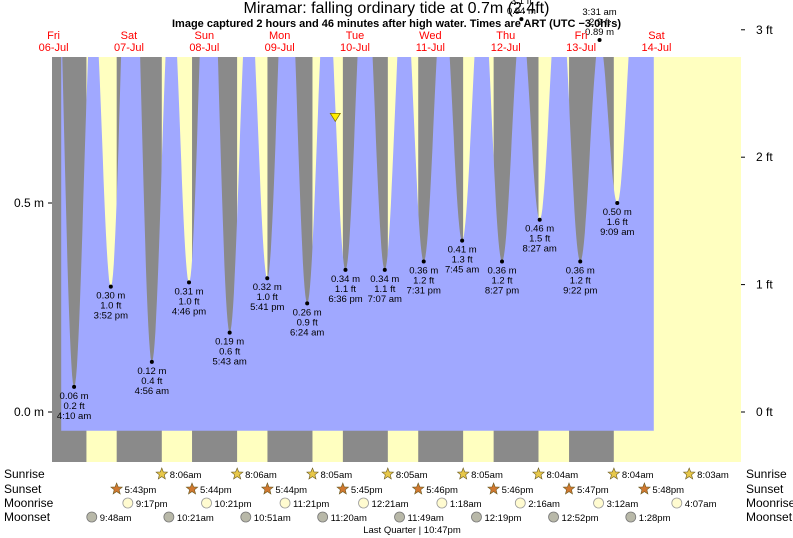  What do you see at coordinates (539, 229) in the screenshot?
I see `tide-height-m: 0.46 m` at bounding box center [539, 229].